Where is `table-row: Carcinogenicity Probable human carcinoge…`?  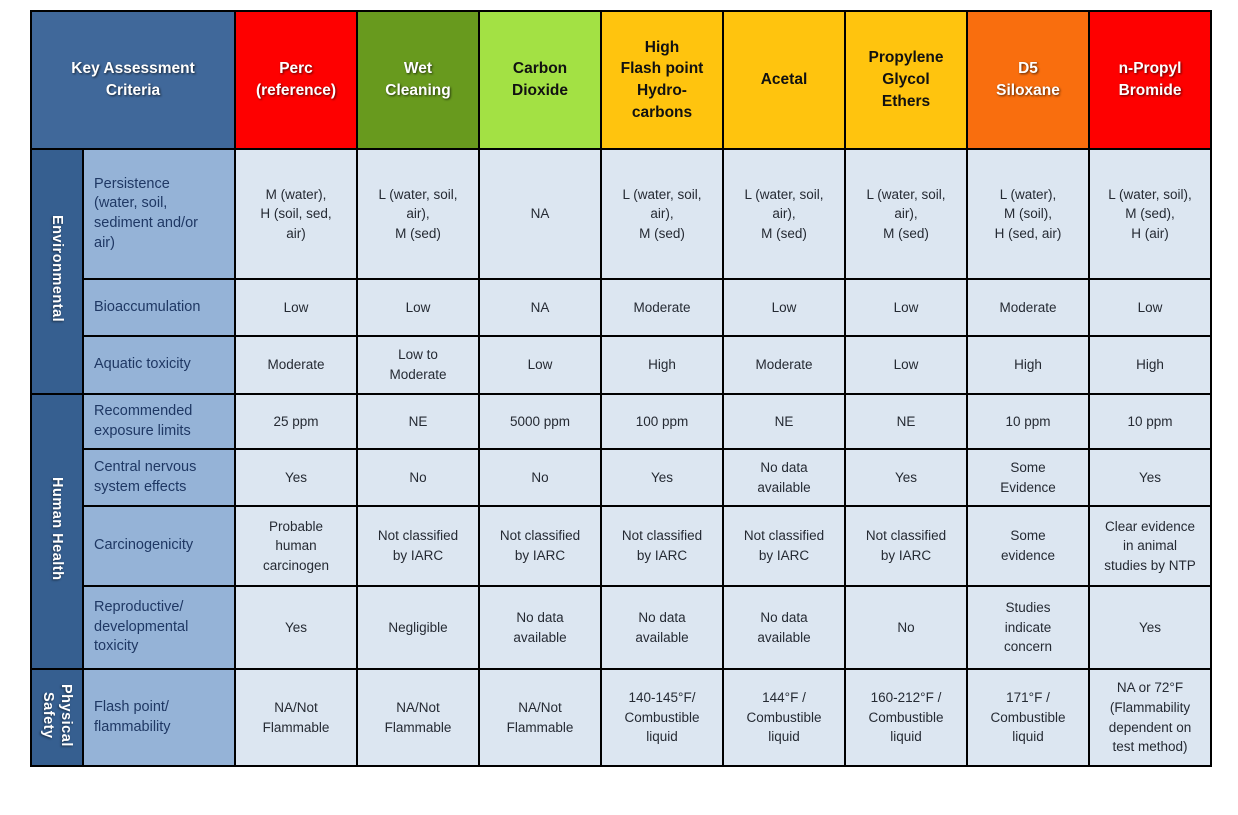
table-row: Carcinogenicity Probable human carcinoge… is located at coordinates (621, 546).